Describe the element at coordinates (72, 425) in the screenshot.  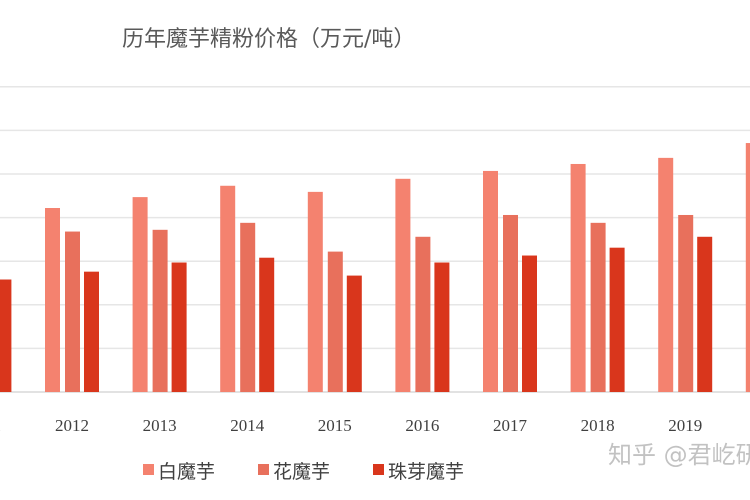
I see `x-tick-label: 2012` at that location.